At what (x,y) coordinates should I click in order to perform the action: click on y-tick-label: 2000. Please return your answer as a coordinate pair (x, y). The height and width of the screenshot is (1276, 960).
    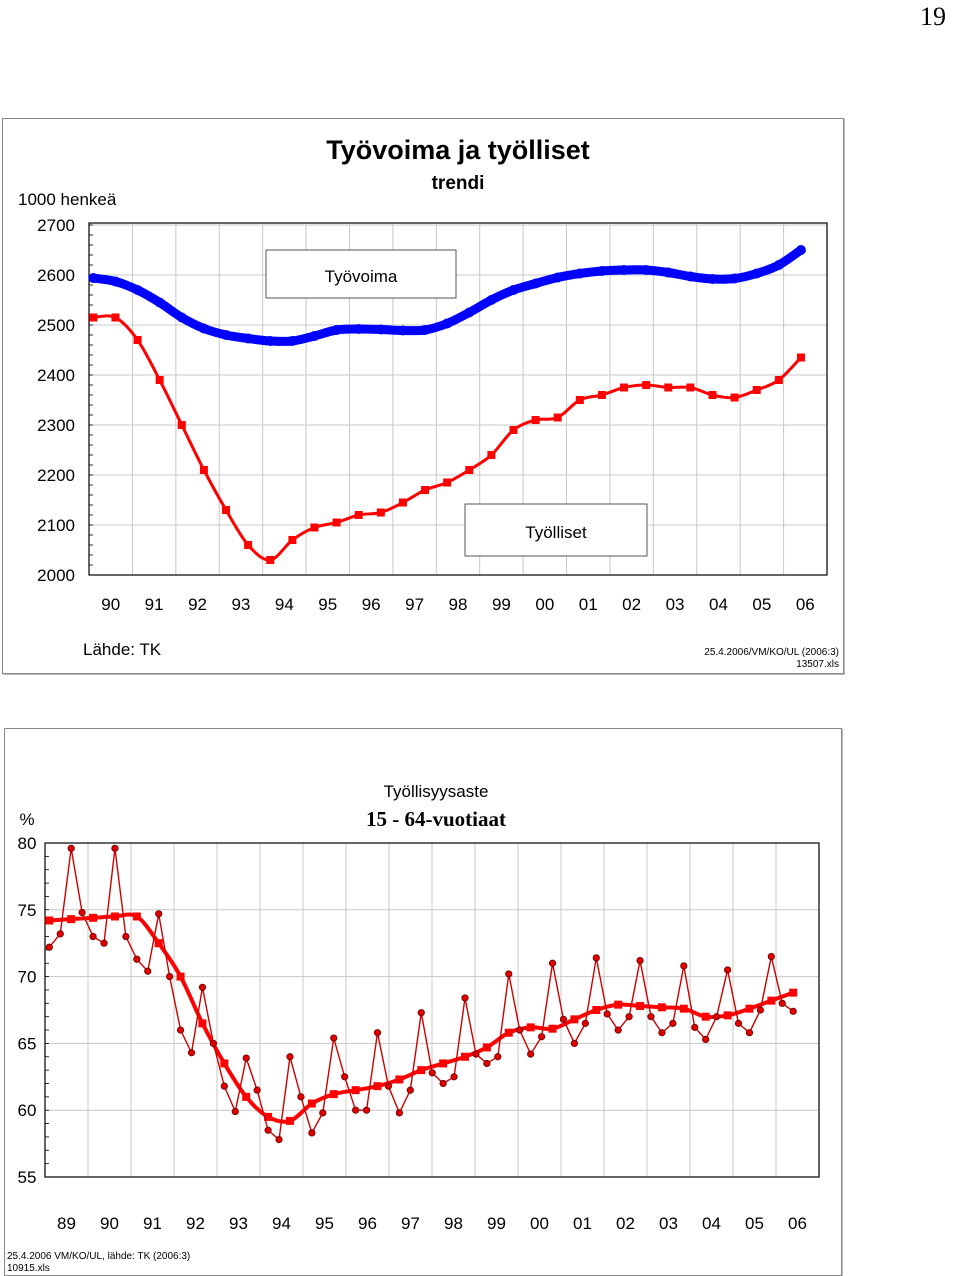
    Looking at the image, I should click on (56, 575).